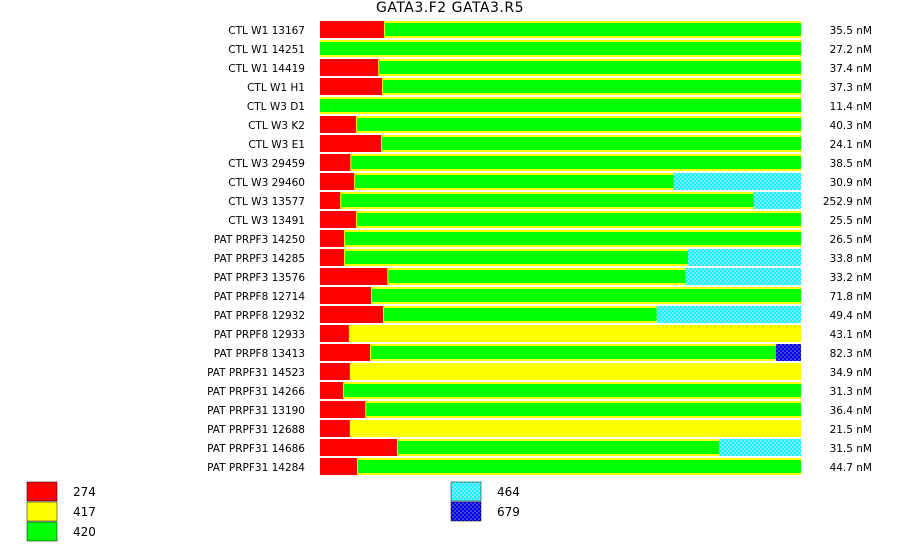 The image size is (900, 546). I want to click on bar-row: CTL W3 29459 38.5 nM, so click(550, 162).